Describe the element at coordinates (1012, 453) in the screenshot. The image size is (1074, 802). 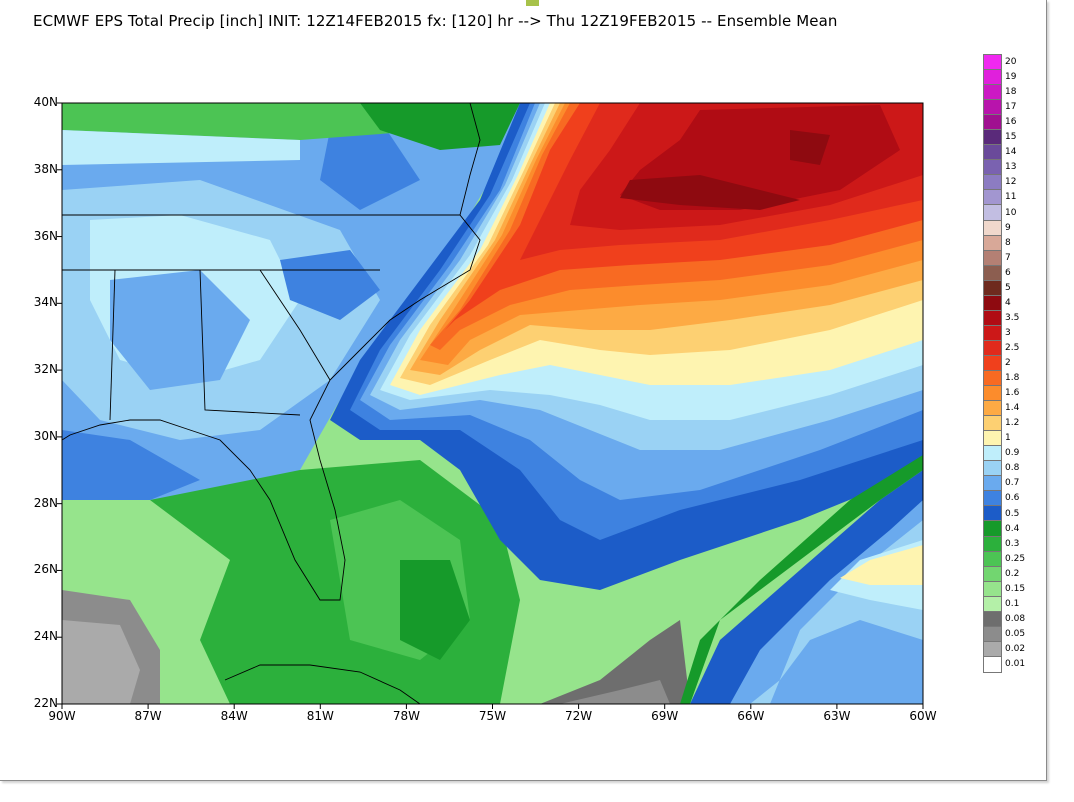
I see `legend-label: 0.9` at that location.